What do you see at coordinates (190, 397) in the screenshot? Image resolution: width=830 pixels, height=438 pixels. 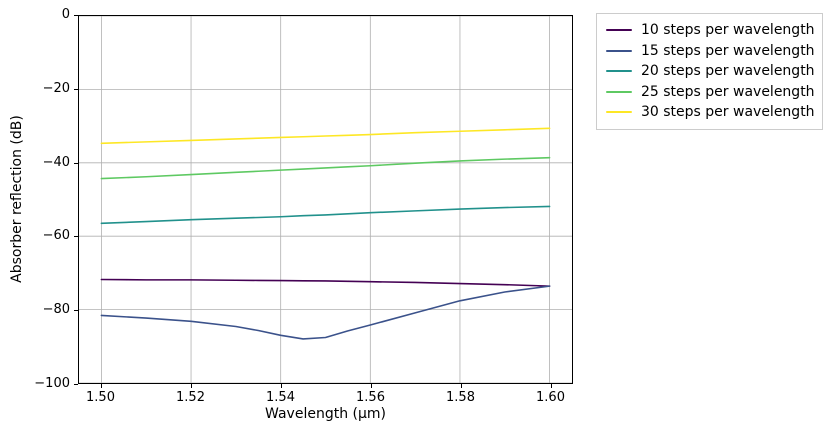 I see `x-tick-label: 1.52` at bounding box center [190, 397].